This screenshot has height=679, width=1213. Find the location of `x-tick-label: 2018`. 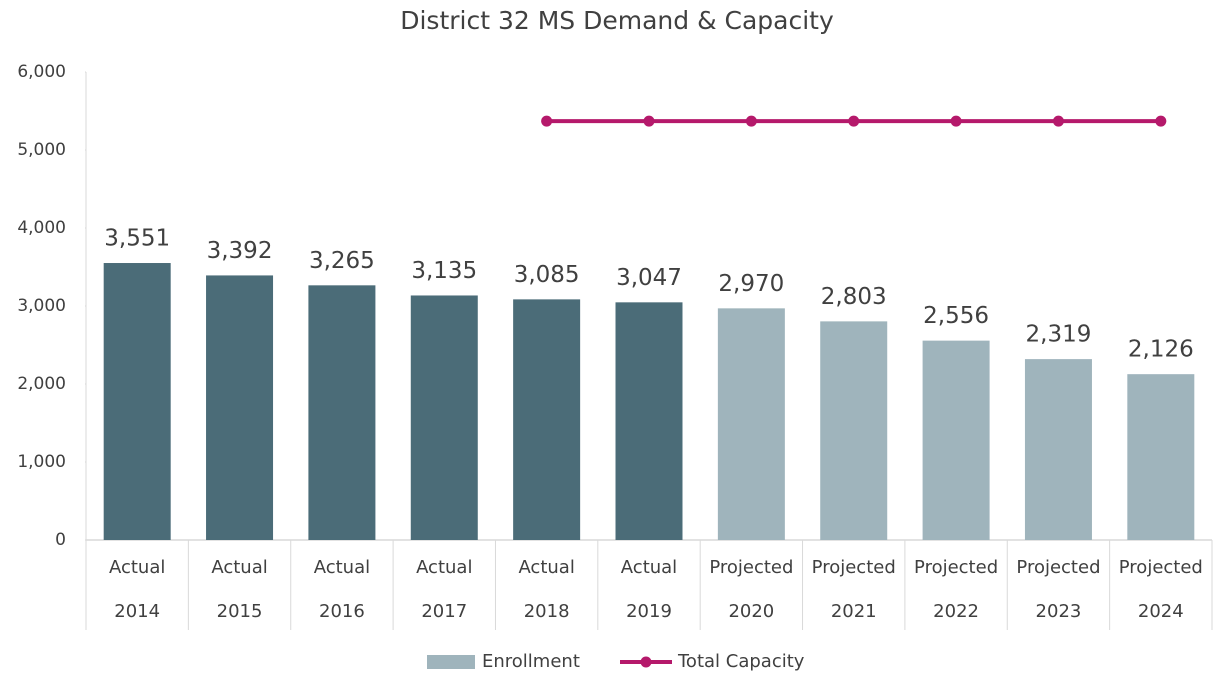

x-tick-label: 2018 is located at coordinates (547, 611).